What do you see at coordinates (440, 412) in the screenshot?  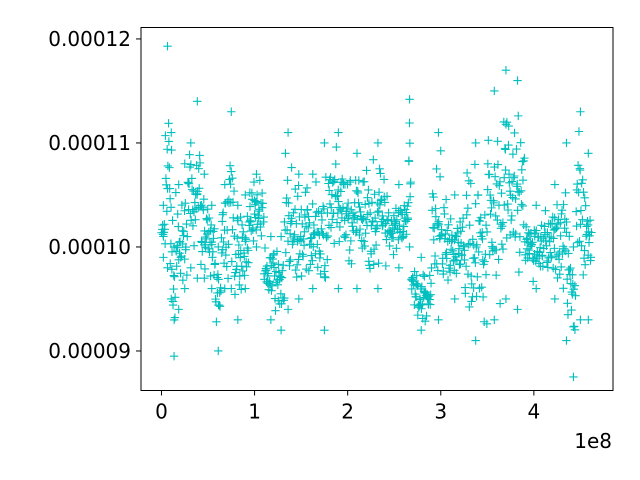 I see `x-tick-label: 3` at bounding box center [440, 412].